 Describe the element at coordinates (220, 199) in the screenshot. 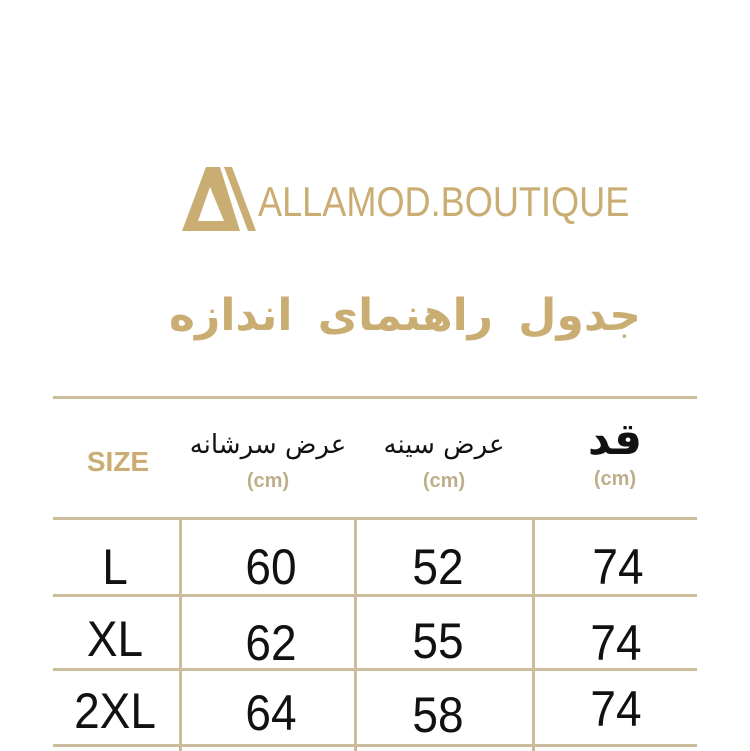

I see `brand-logo-icon` at that location.